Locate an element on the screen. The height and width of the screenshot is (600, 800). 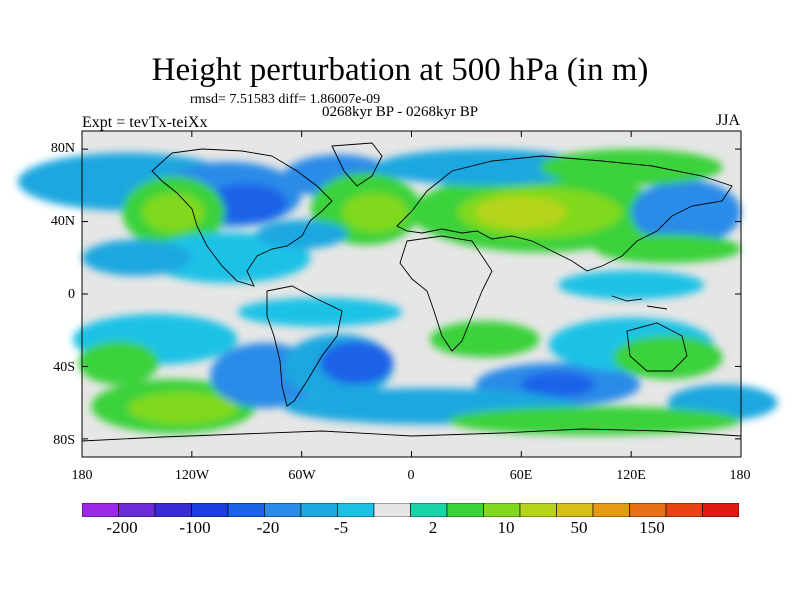
coast-indonesia is located at coordinates (639, 302).